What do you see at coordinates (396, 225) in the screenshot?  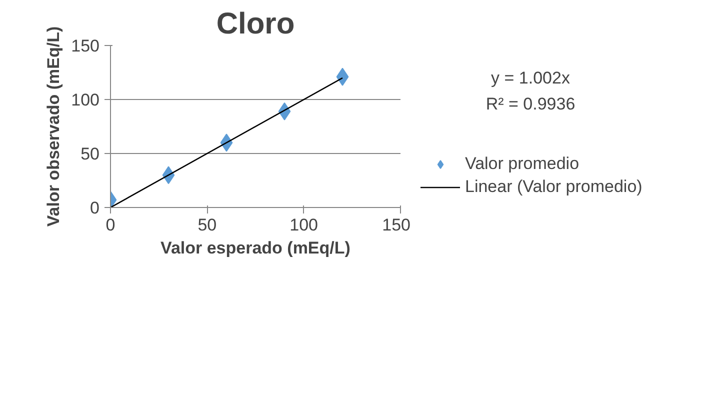 I see `x-tick-label: 150` at bounding box center [396, 225].